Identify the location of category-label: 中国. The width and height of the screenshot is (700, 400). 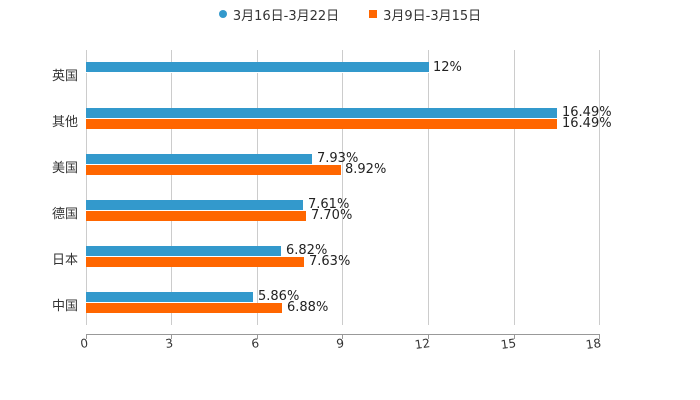
(64, 306).